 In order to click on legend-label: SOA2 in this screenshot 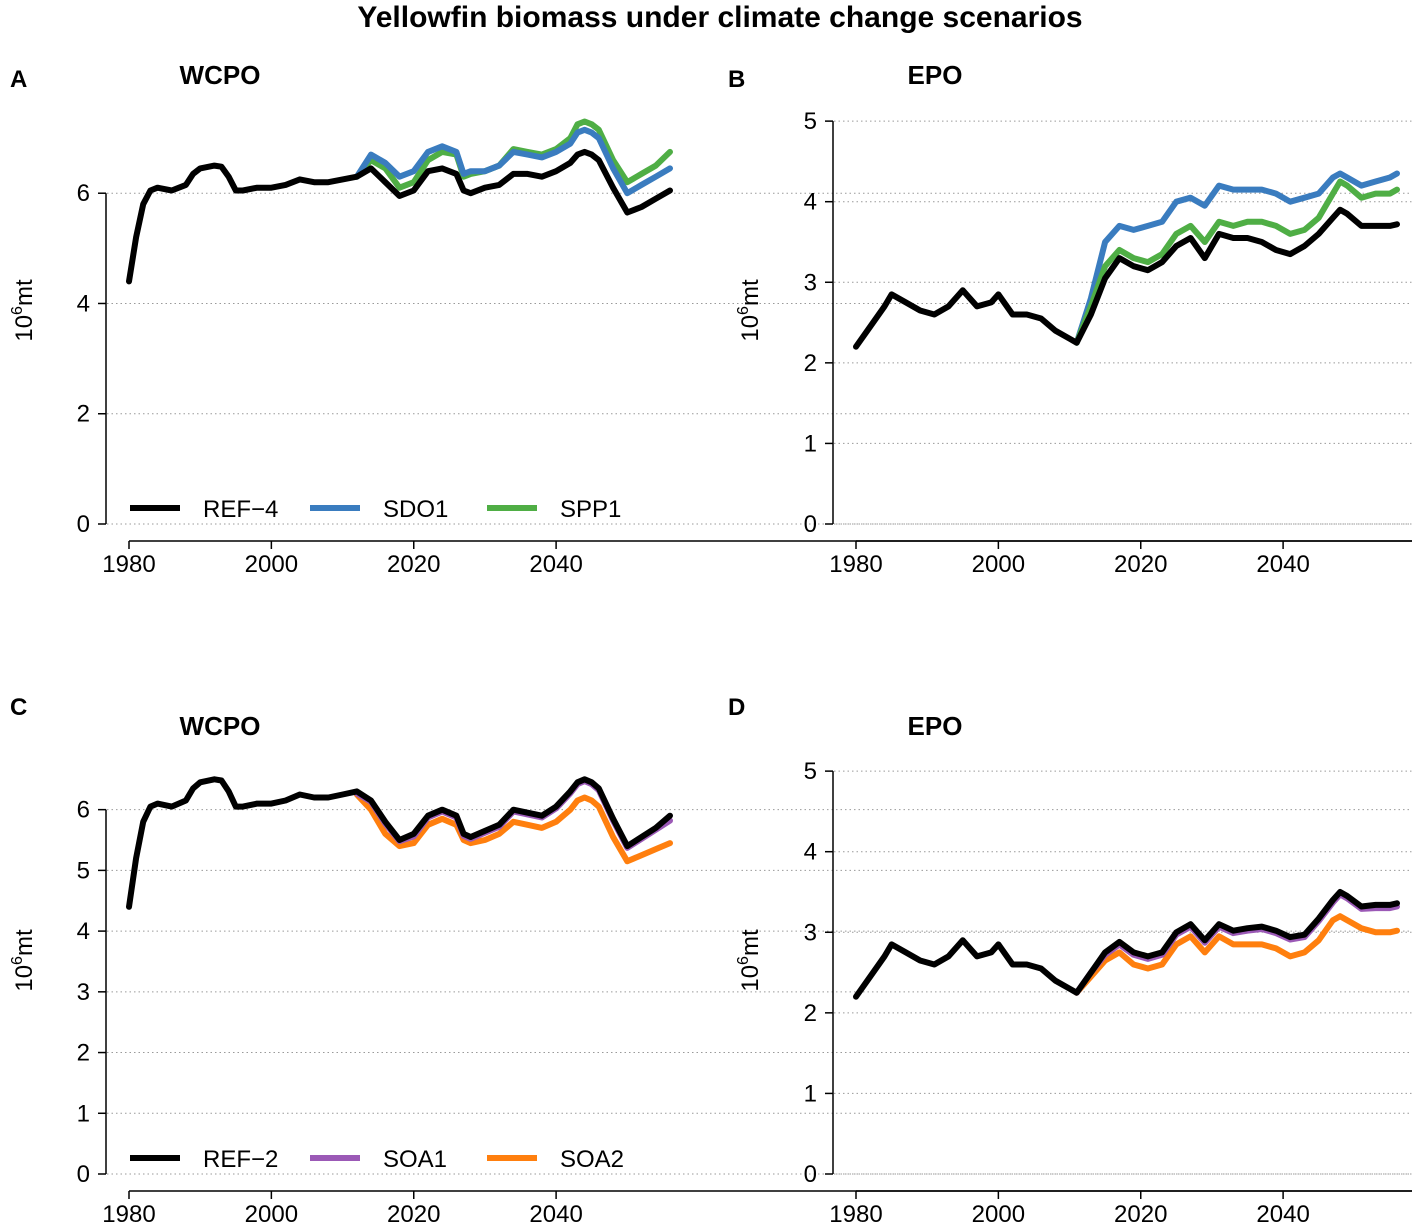, I will do `click(592, 1159)`.